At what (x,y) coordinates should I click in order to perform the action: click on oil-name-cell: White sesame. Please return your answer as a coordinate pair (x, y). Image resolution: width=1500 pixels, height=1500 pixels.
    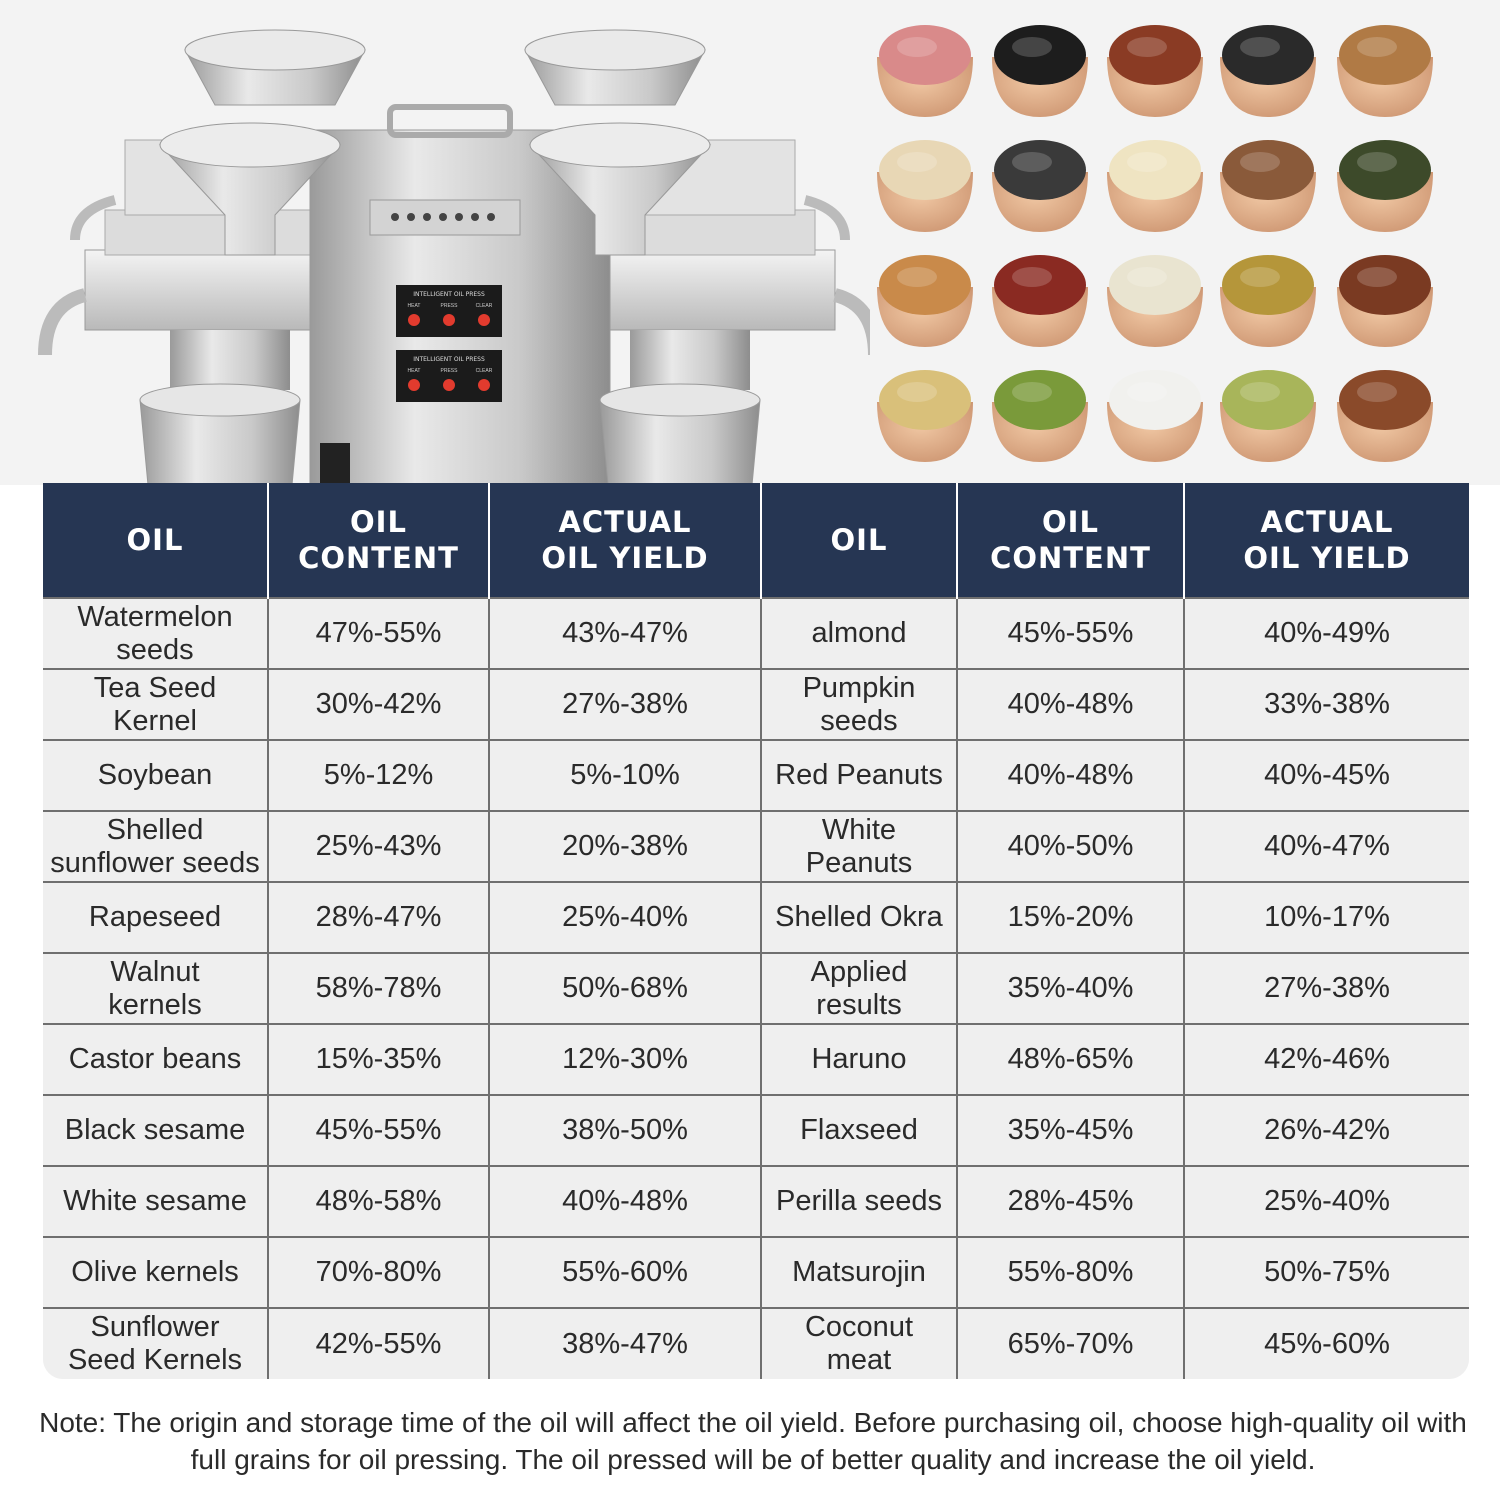
    Looking at the image, I should click on (155, 1201).